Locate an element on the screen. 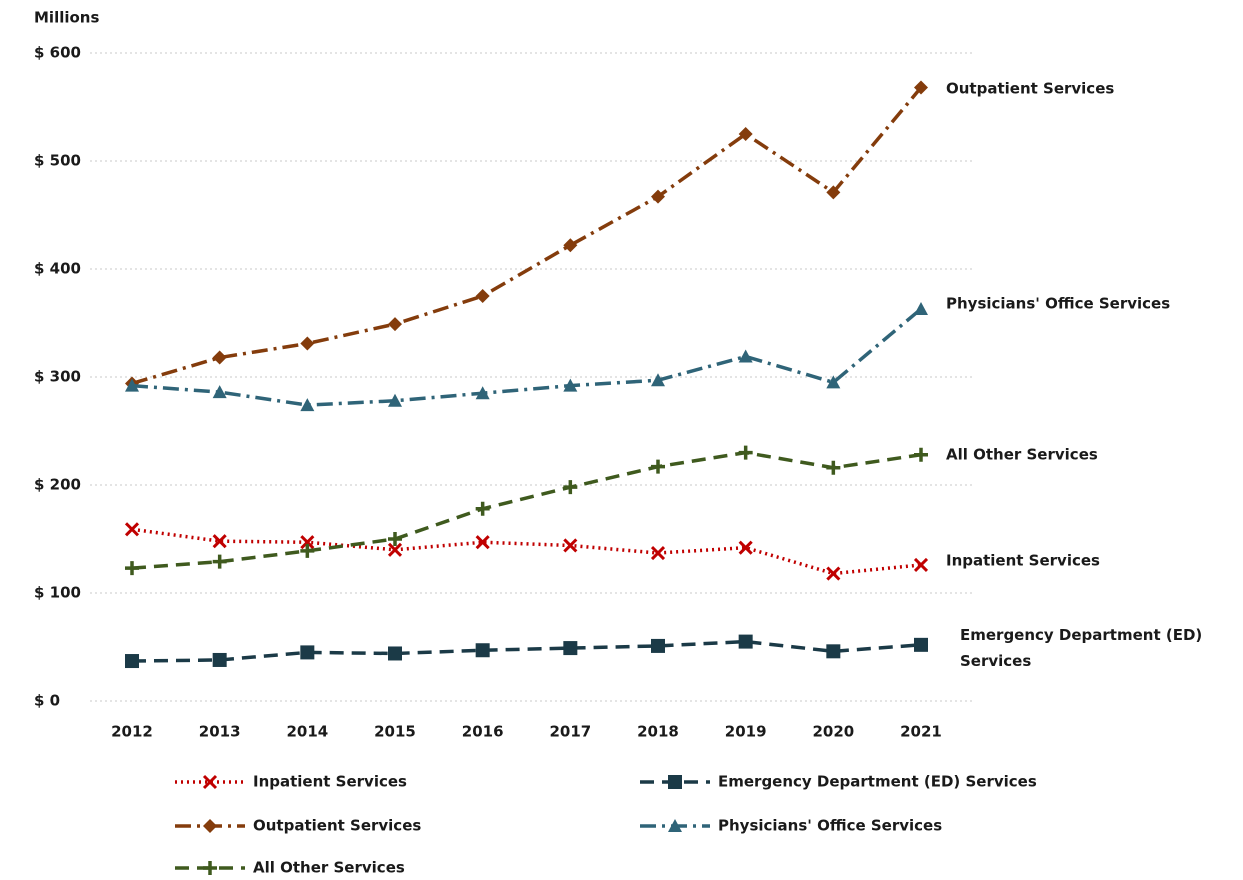  legend-label: Inpatient Services is located at coordinates (330, 782).